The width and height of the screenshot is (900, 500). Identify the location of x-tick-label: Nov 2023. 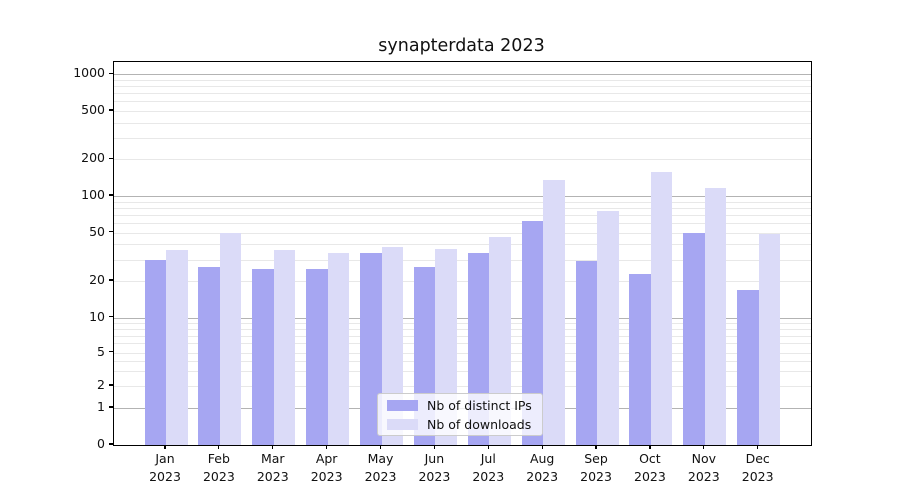
(703, 468).